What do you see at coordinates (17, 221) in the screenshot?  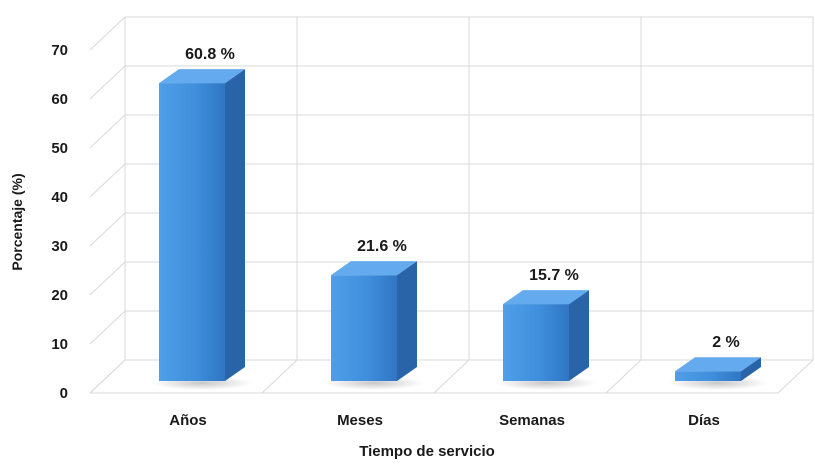 I see `y-axis-title: Porcentaje (%)` at bounding box center [17, 221].